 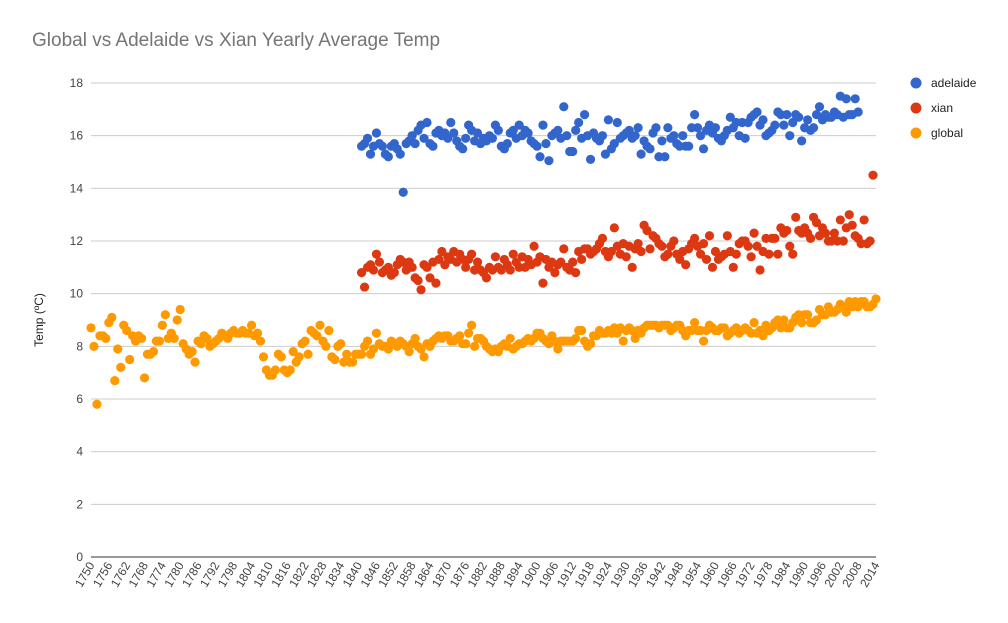 What do you see at coordinates (947, 133) in the screenshot?
I see `legend-label: global` at bounding box center [947, 133].